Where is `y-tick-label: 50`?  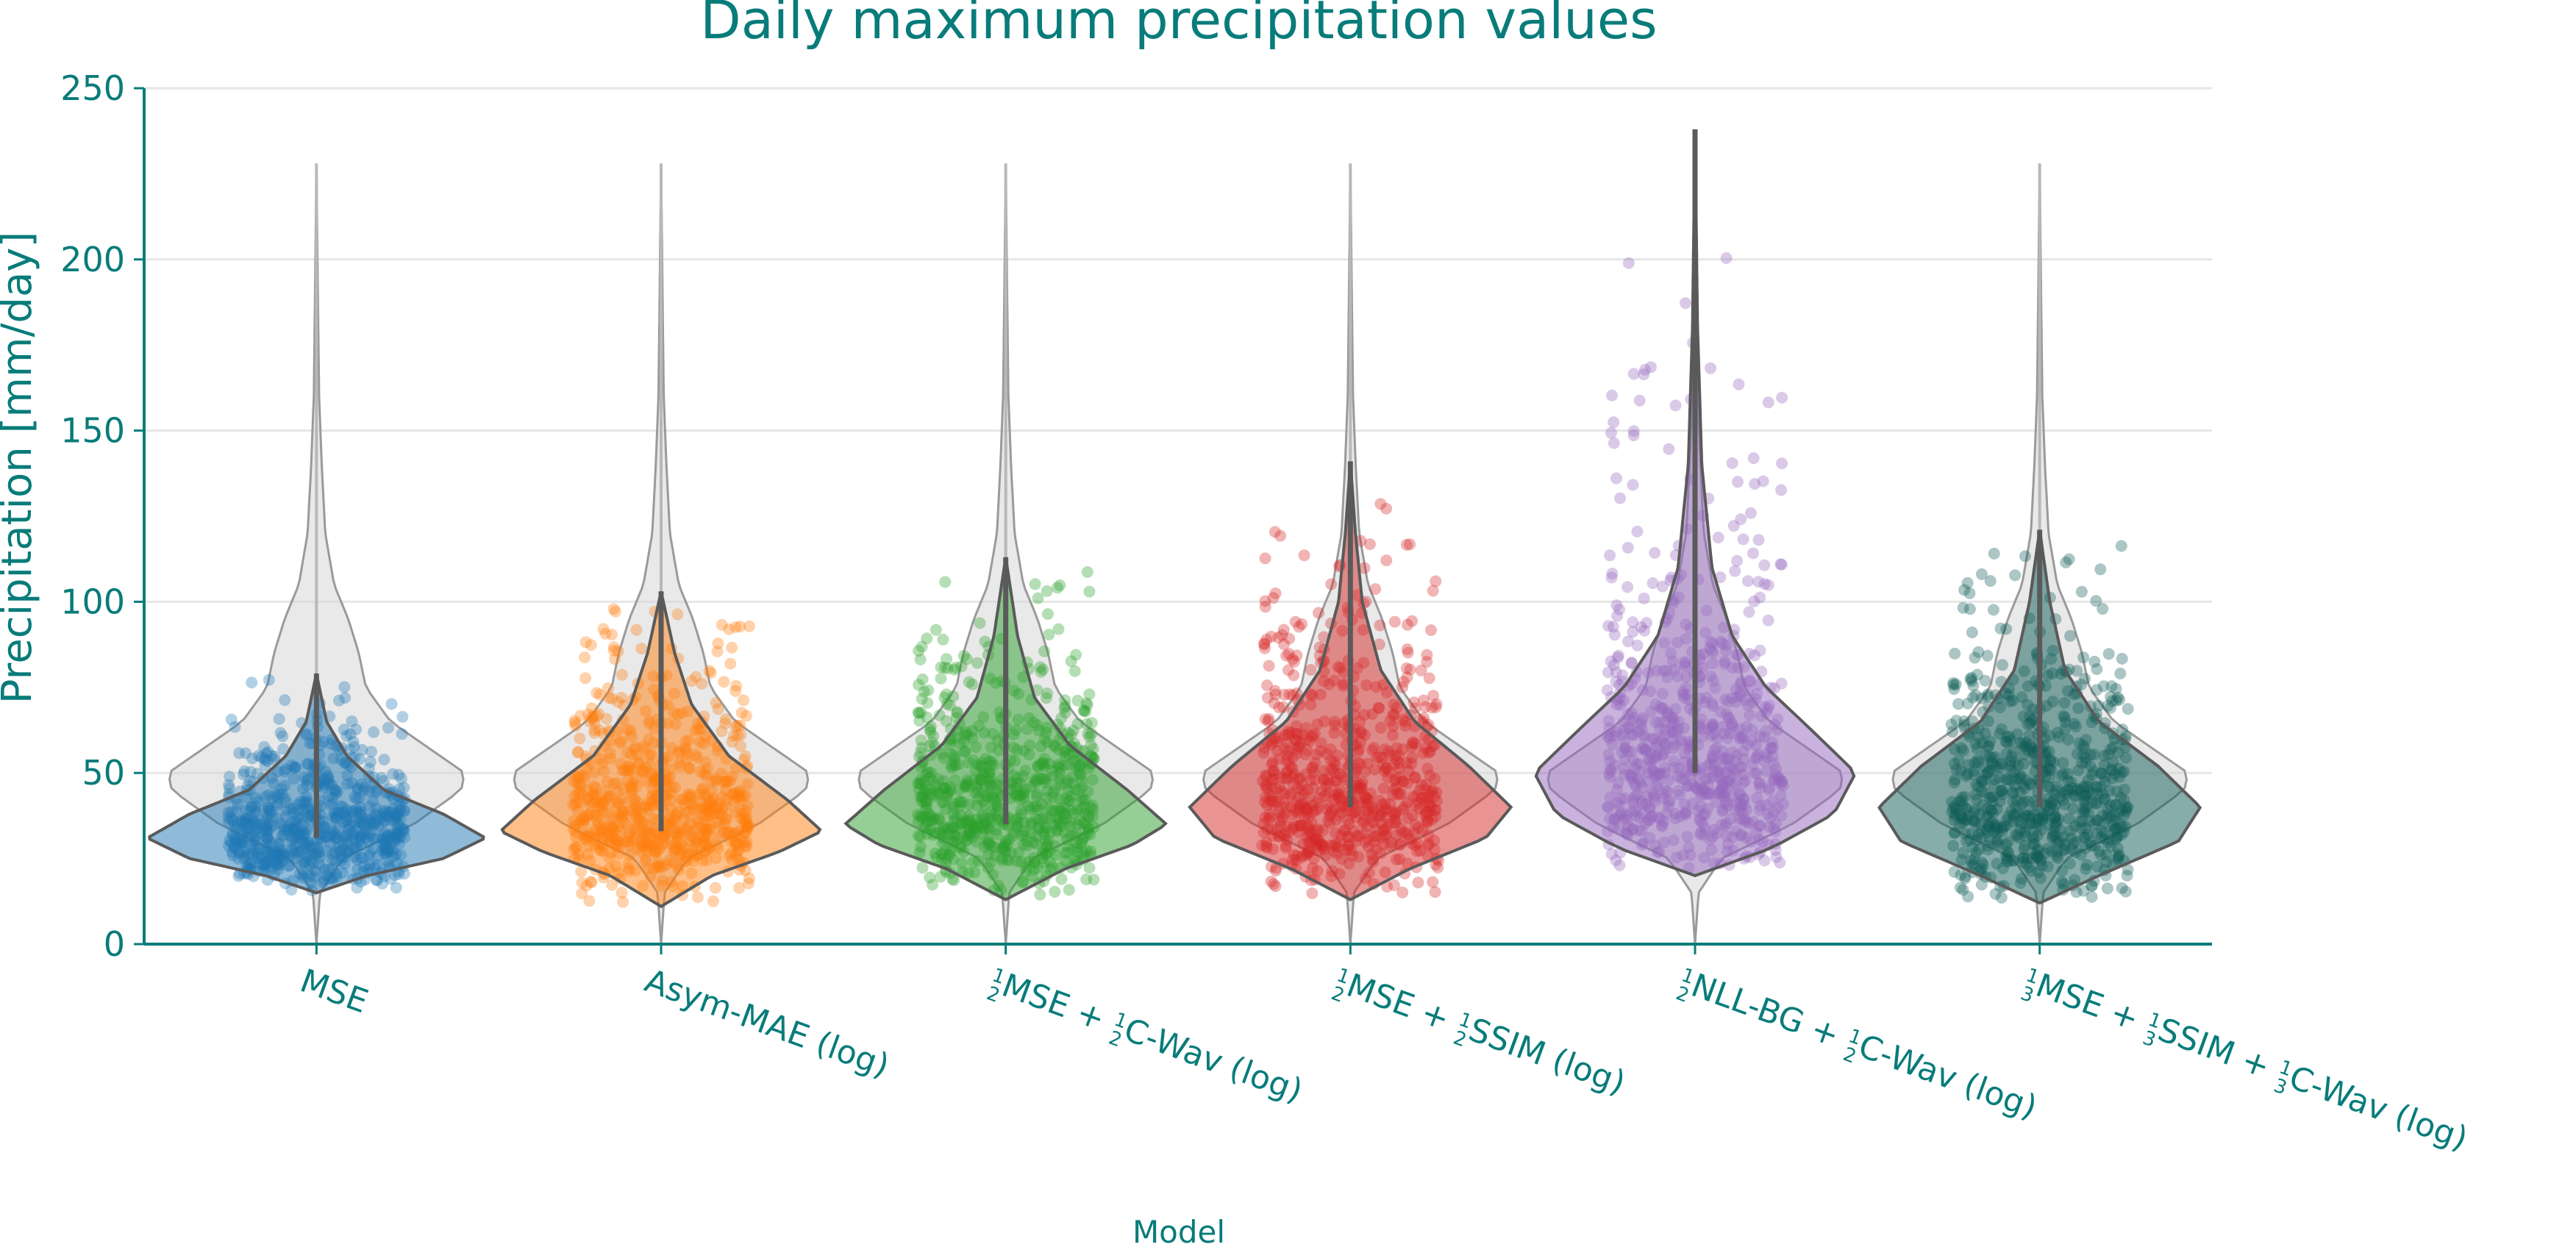 y-tick-label: 50 is located at coordinates (103, 773).